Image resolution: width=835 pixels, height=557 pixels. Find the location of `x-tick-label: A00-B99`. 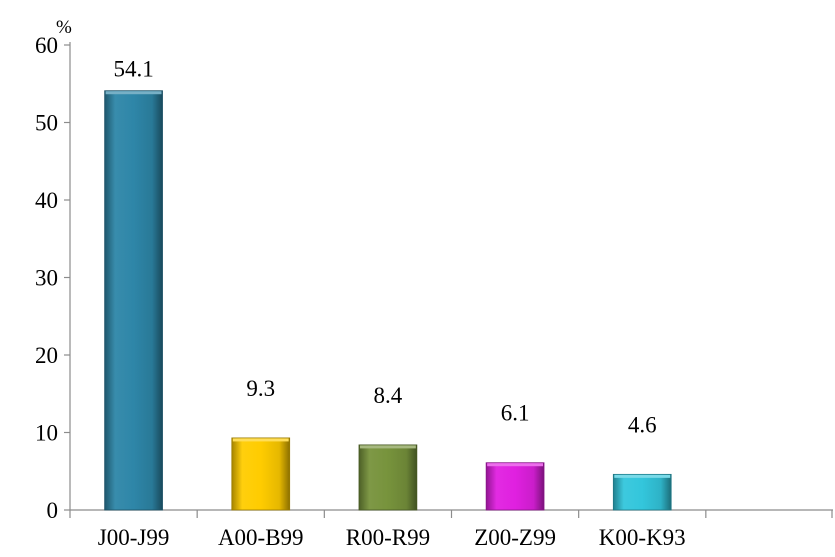

x-tick-label: A00-B99 is located at coordinates (261, 537).